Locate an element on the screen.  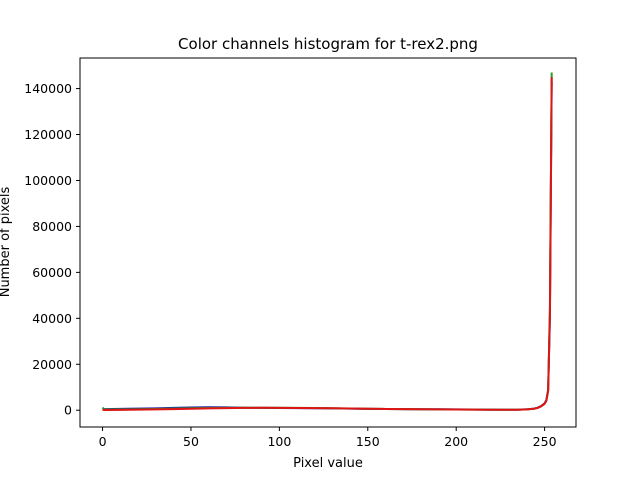
x-tick-label-1: 50 is located at coordinates (191, 441).